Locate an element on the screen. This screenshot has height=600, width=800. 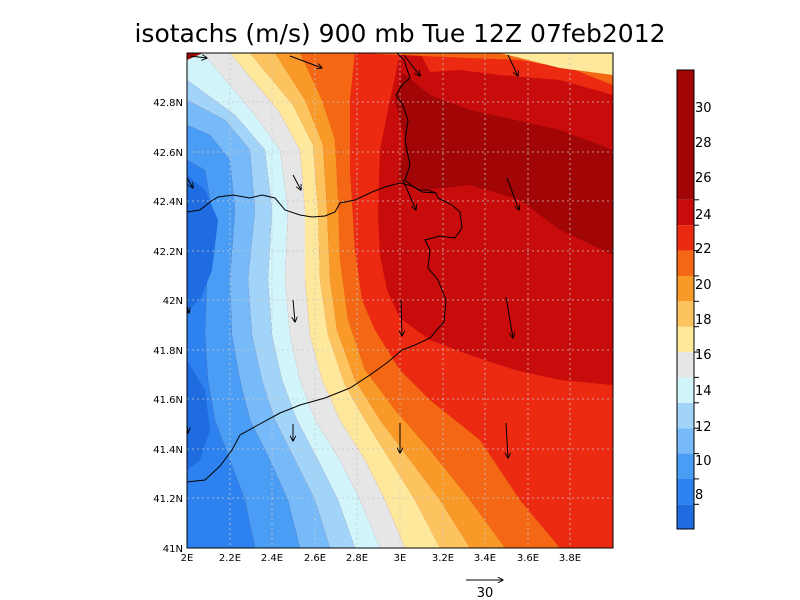
colorbar-label: 28 is located at coordinates (703, 143).